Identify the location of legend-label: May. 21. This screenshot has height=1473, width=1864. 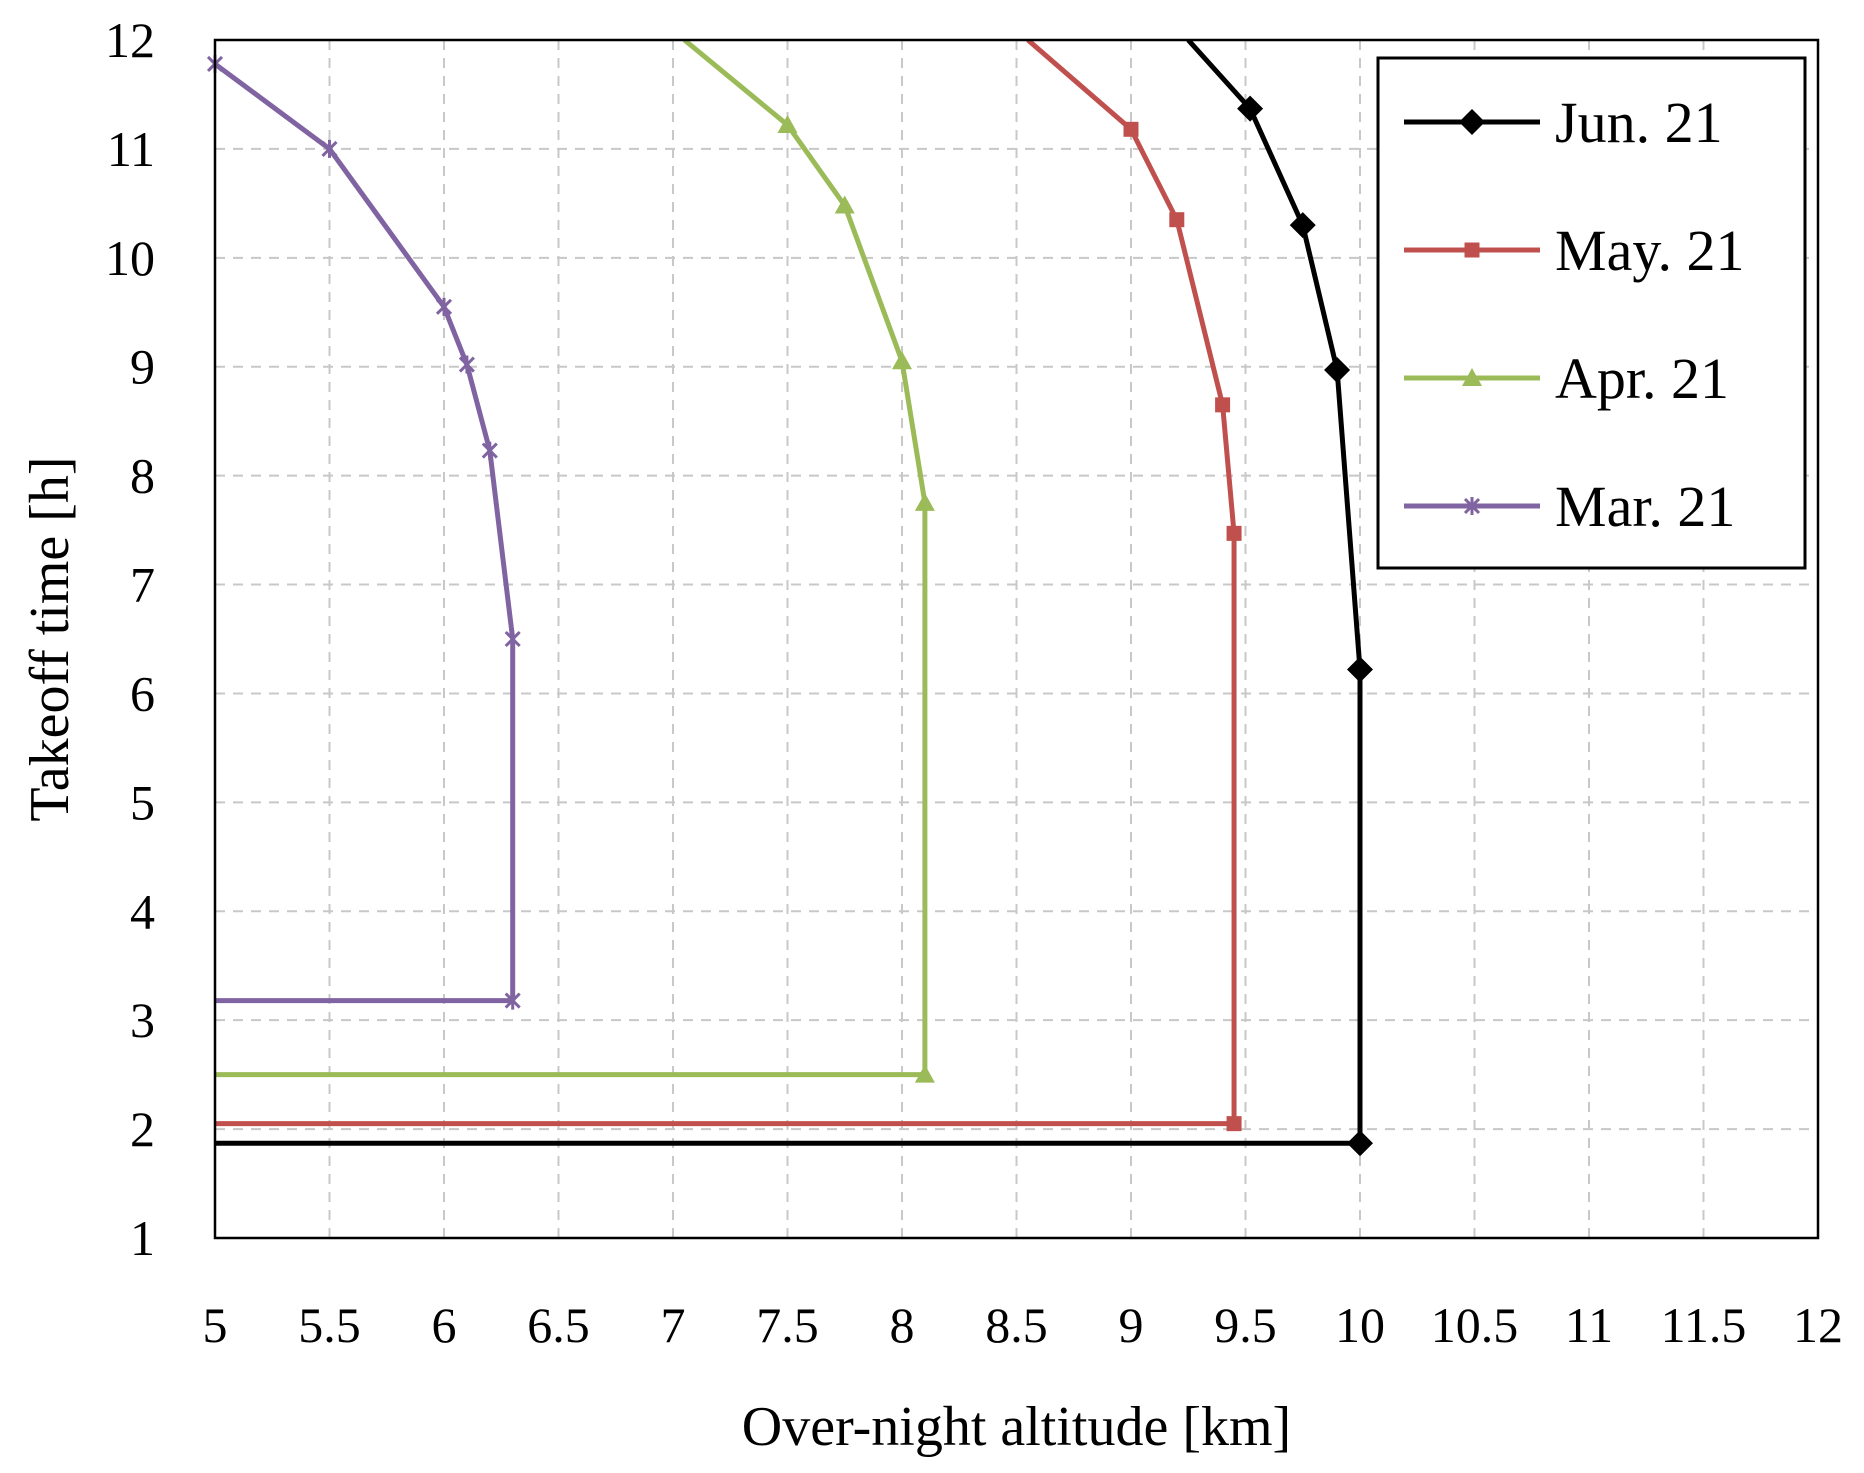
(1650, 250).